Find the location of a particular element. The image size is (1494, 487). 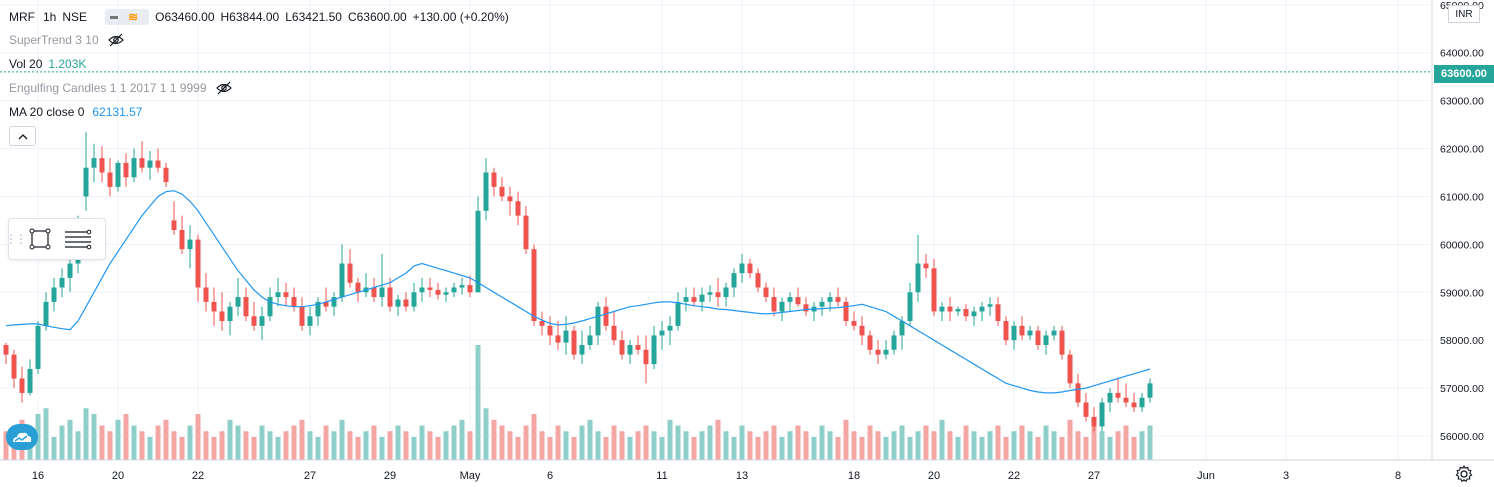

time-tick-label: 16 is located at coordinates (38, 476).